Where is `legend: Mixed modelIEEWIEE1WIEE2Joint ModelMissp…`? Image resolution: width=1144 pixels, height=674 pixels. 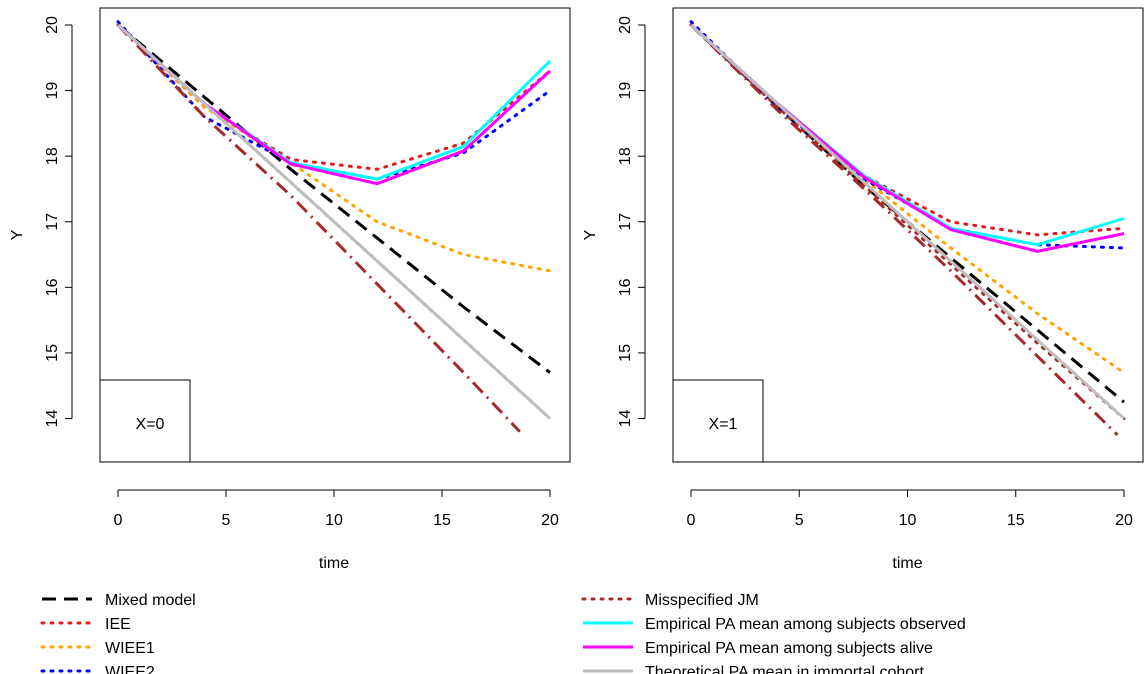
legend: Mixed modelIEEWIEE1WIEE2Joint ModelMissp… is located at coordinates (504, 633).